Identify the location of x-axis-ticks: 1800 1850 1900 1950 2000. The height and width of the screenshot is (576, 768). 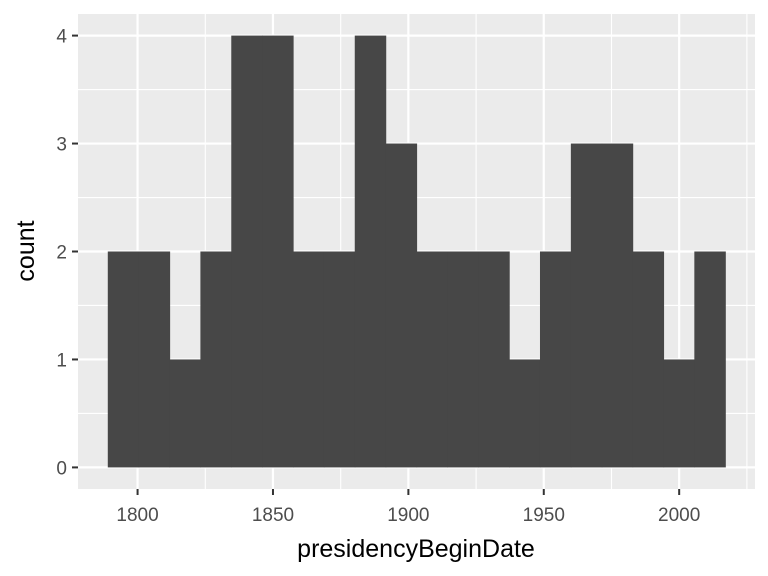
(408, 507).